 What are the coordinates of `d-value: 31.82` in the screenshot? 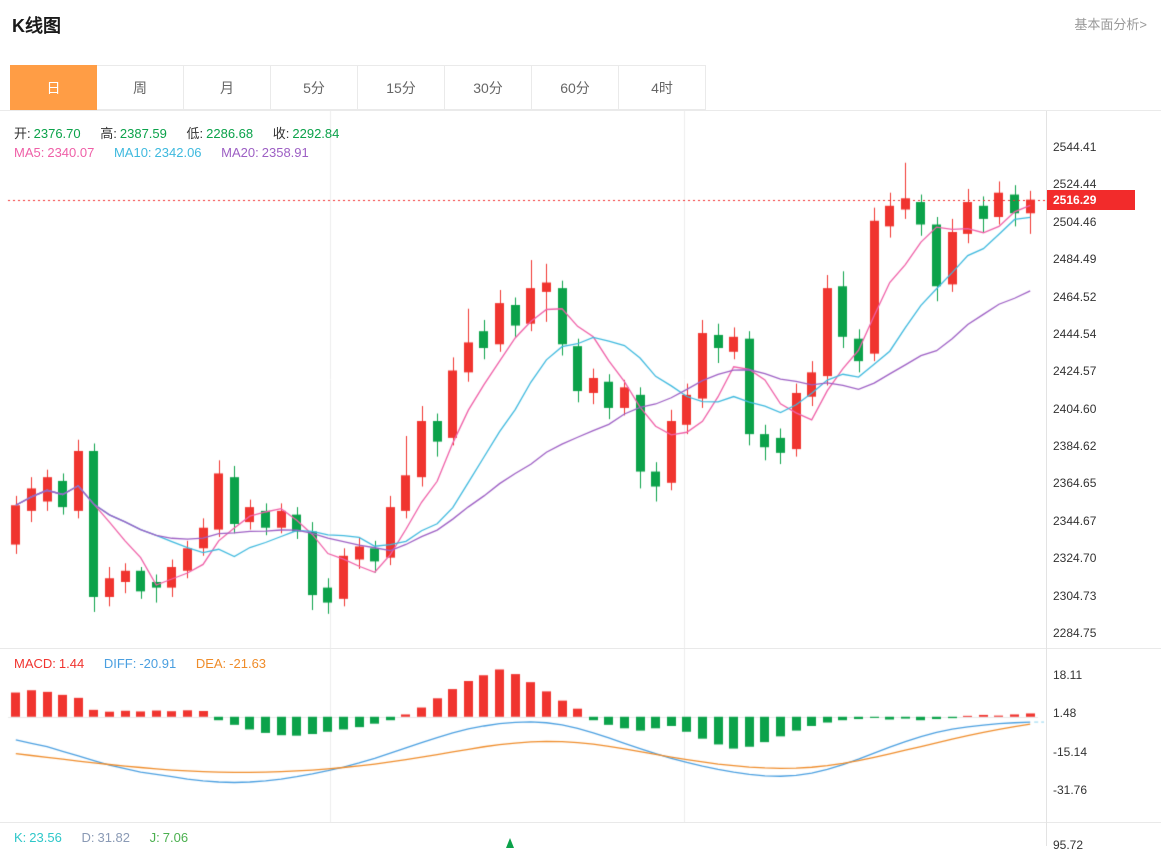 It's located at (114, 837).